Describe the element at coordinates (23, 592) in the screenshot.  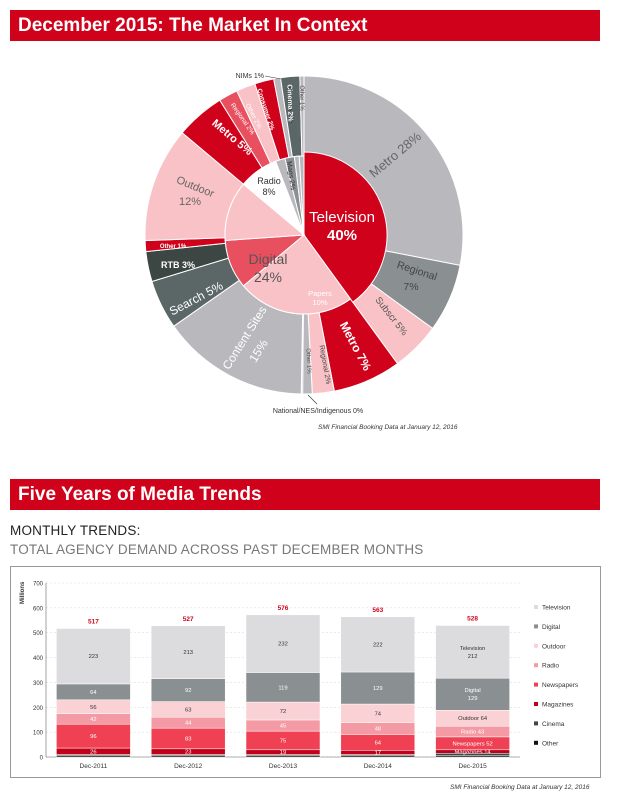
I see `y-axis-label: Millions` at that location.